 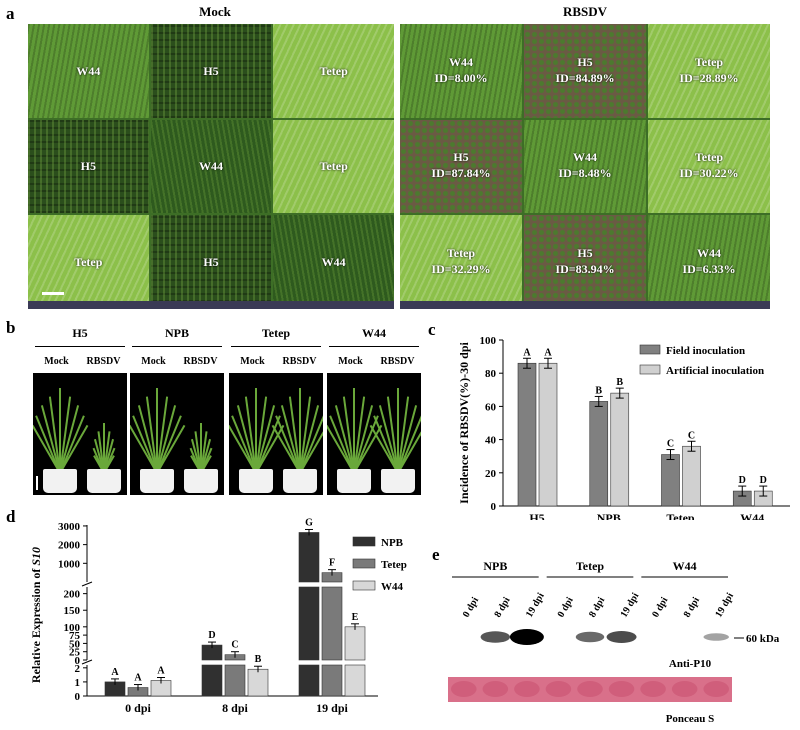 I want to click on rbsdv-plot-label: Tetep ID=32.29%, so click(x=461, y=261).